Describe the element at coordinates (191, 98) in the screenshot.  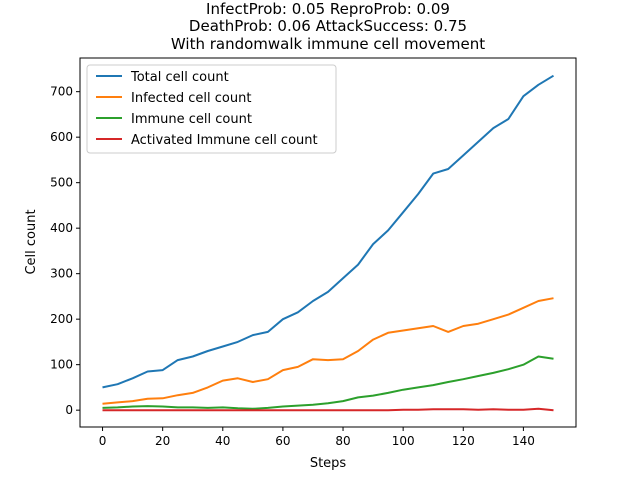
I see `legend-label-2: Infected cell count` at that location.